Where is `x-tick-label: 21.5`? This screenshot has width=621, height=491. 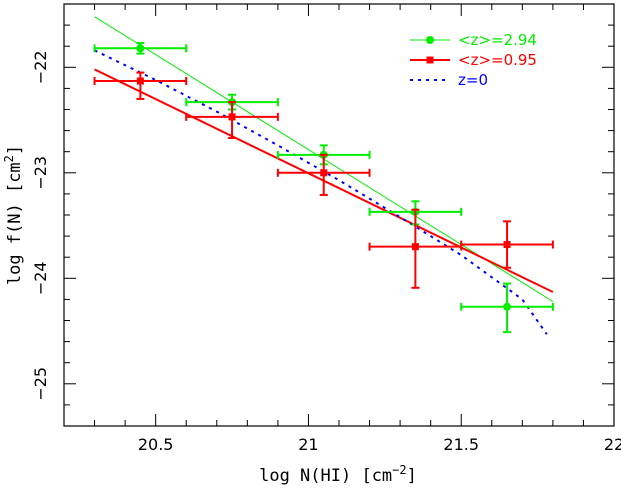
x-tick-label: 21.5 is located at coordinates (461, 444).